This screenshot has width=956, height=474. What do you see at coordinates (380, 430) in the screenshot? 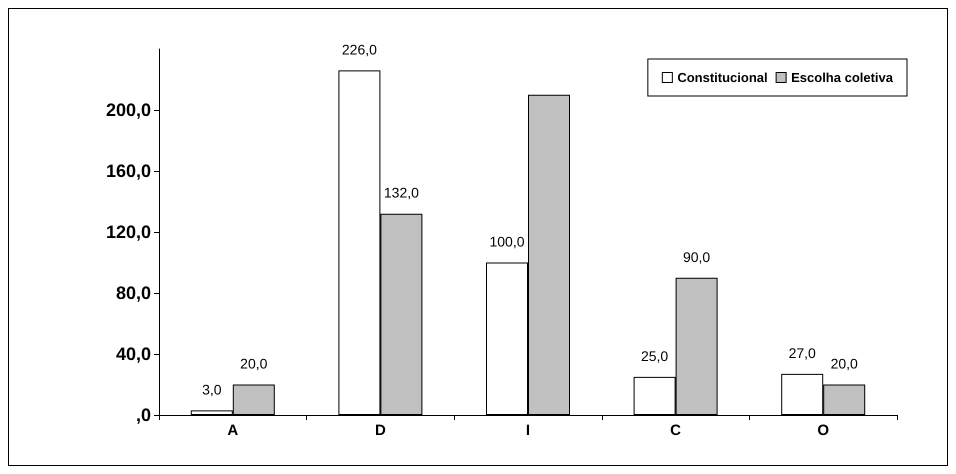
I see `x-tick-label: D` at bounding box center [380, 430].